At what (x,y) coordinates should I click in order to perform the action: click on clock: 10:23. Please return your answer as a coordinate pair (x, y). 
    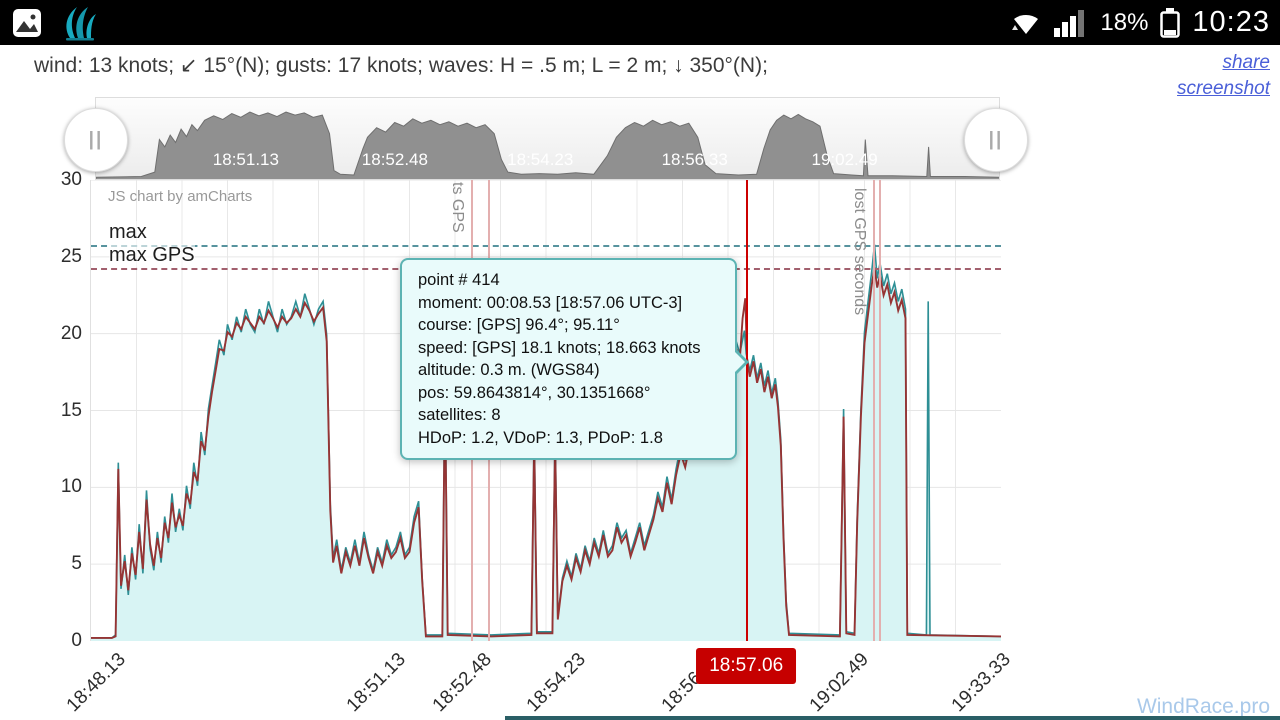
    Looking at the image, I should click on (1231, 22).